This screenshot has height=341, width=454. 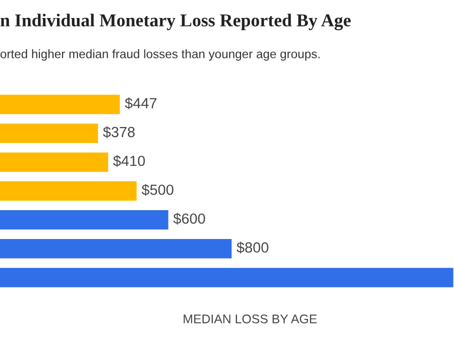 I want to click on x-axis-title: MEDIAN LOSS BY AGE, so click(x=250, y=319).